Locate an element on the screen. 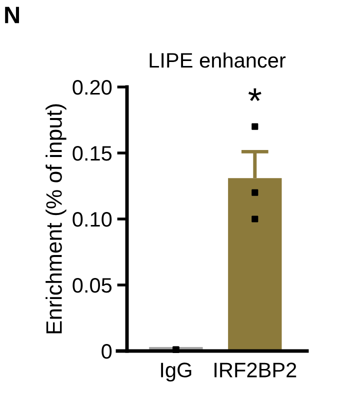  x-tick-label: IRF2BP2 is located at coordinates (255, 370).